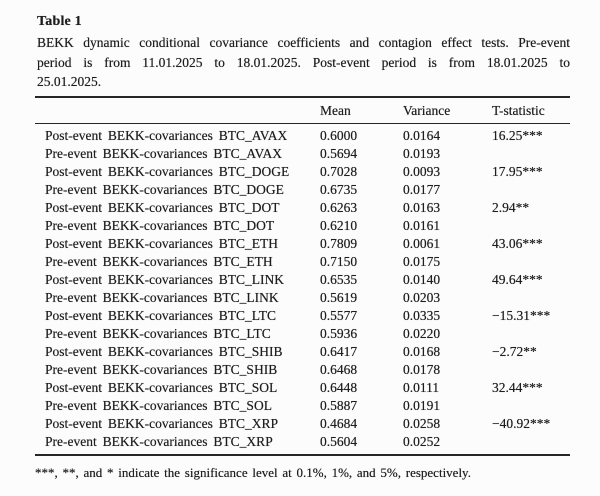  What do you see at coordinates (164, 351) in the screenshot?
I see `cell-label: Post-event BEKK-covariances BTC_SHIB` at bounding box center [164, 351].